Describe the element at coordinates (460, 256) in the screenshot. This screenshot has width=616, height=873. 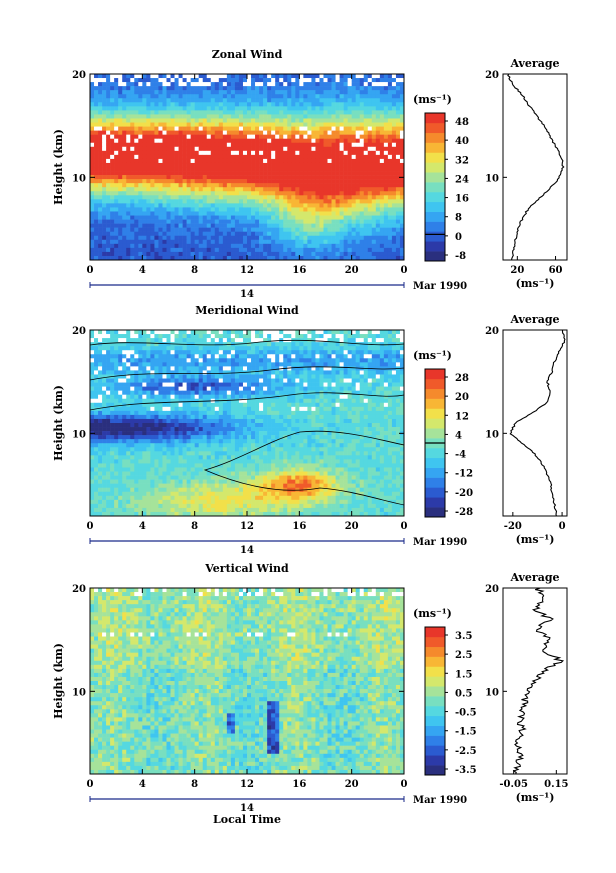
I see `colorbar-tick-label: -8` at that location.